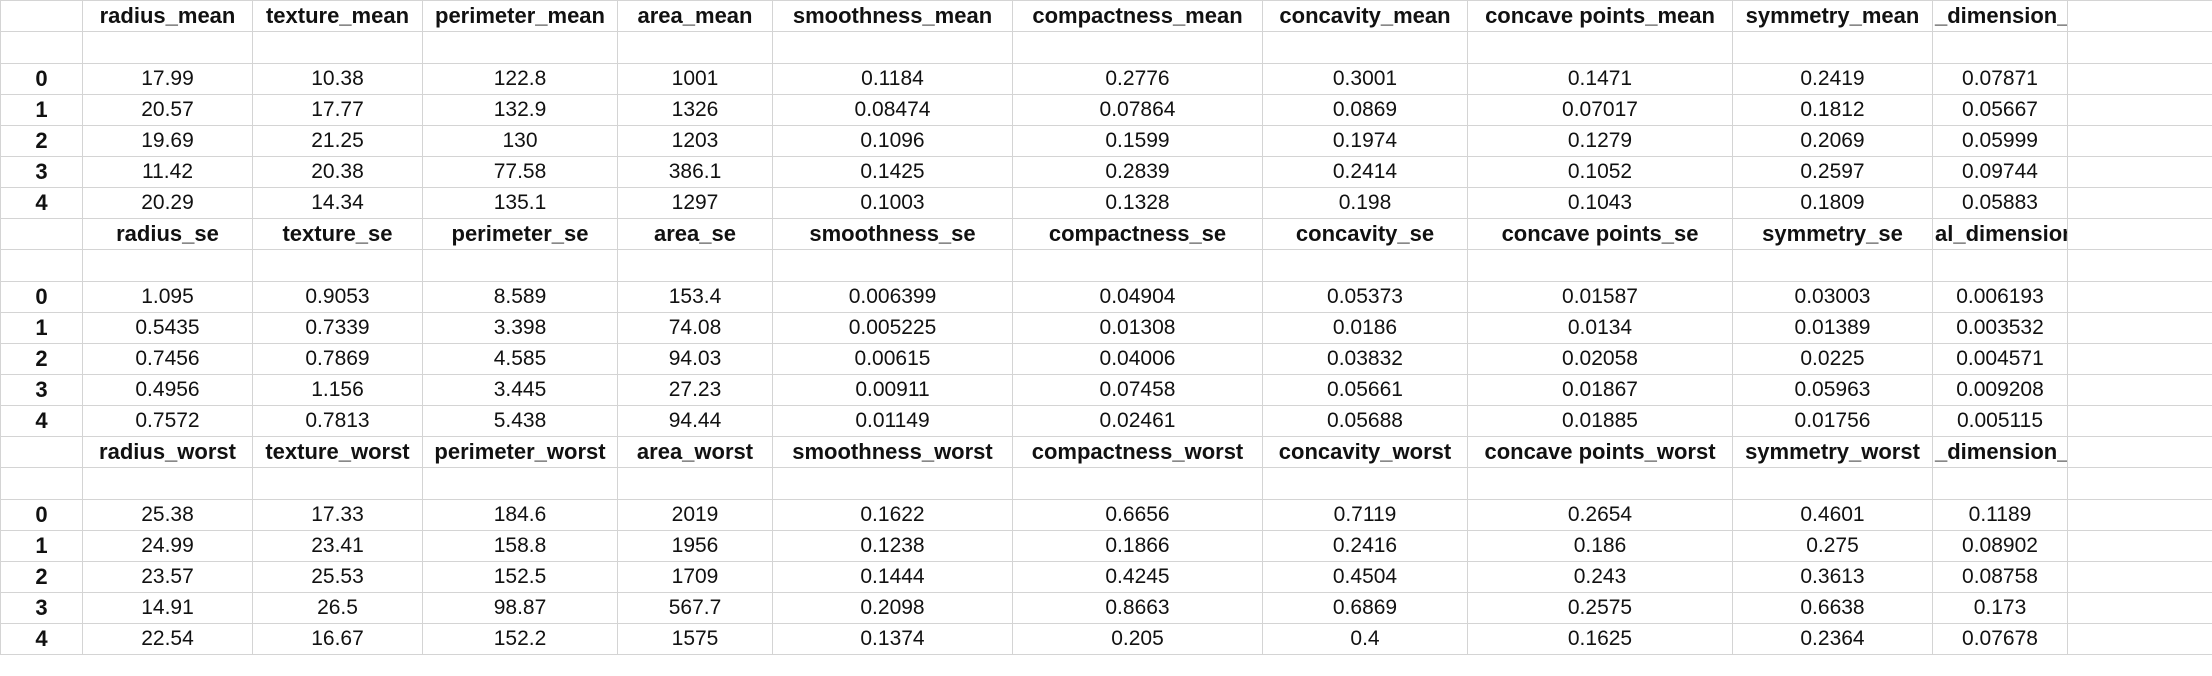  Describe the element at coordinates (520, 608) in the screenshot. I see `table-cell: 98.87` at that location.